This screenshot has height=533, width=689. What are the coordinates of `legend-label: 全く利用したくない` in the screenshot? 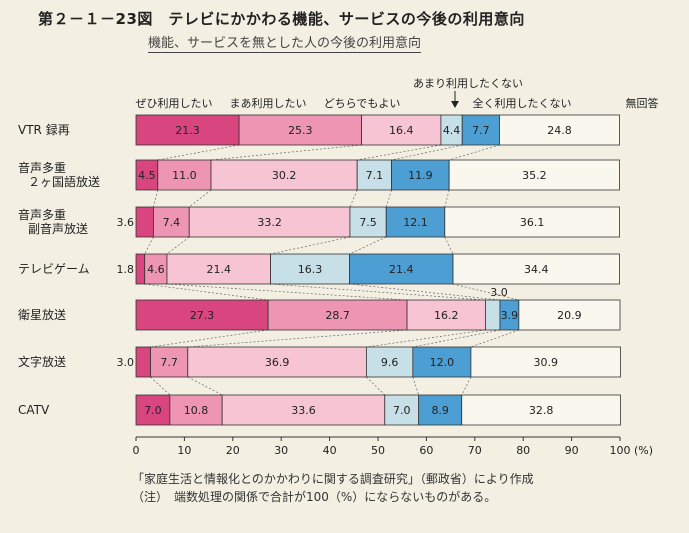 It's located at (522, 103).